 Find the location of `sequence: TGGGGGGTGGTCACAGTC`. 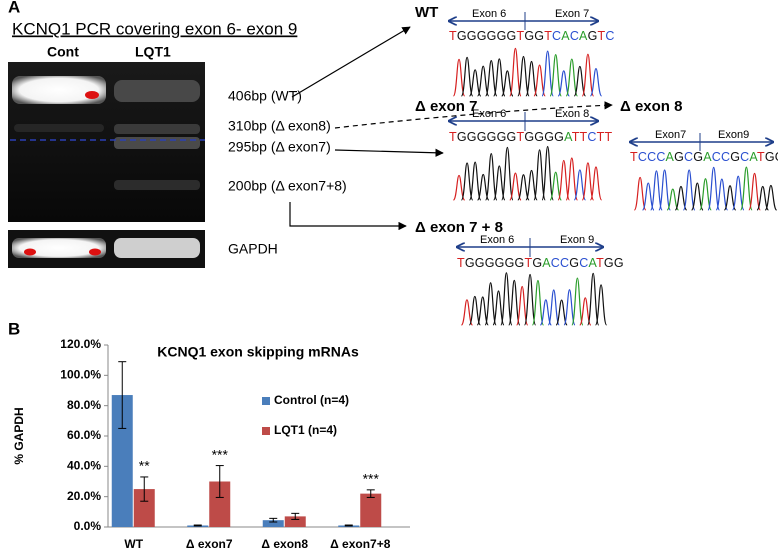

sequence: TGGGGGGTGGTCACAGTC is located at coordinates (532, 36).